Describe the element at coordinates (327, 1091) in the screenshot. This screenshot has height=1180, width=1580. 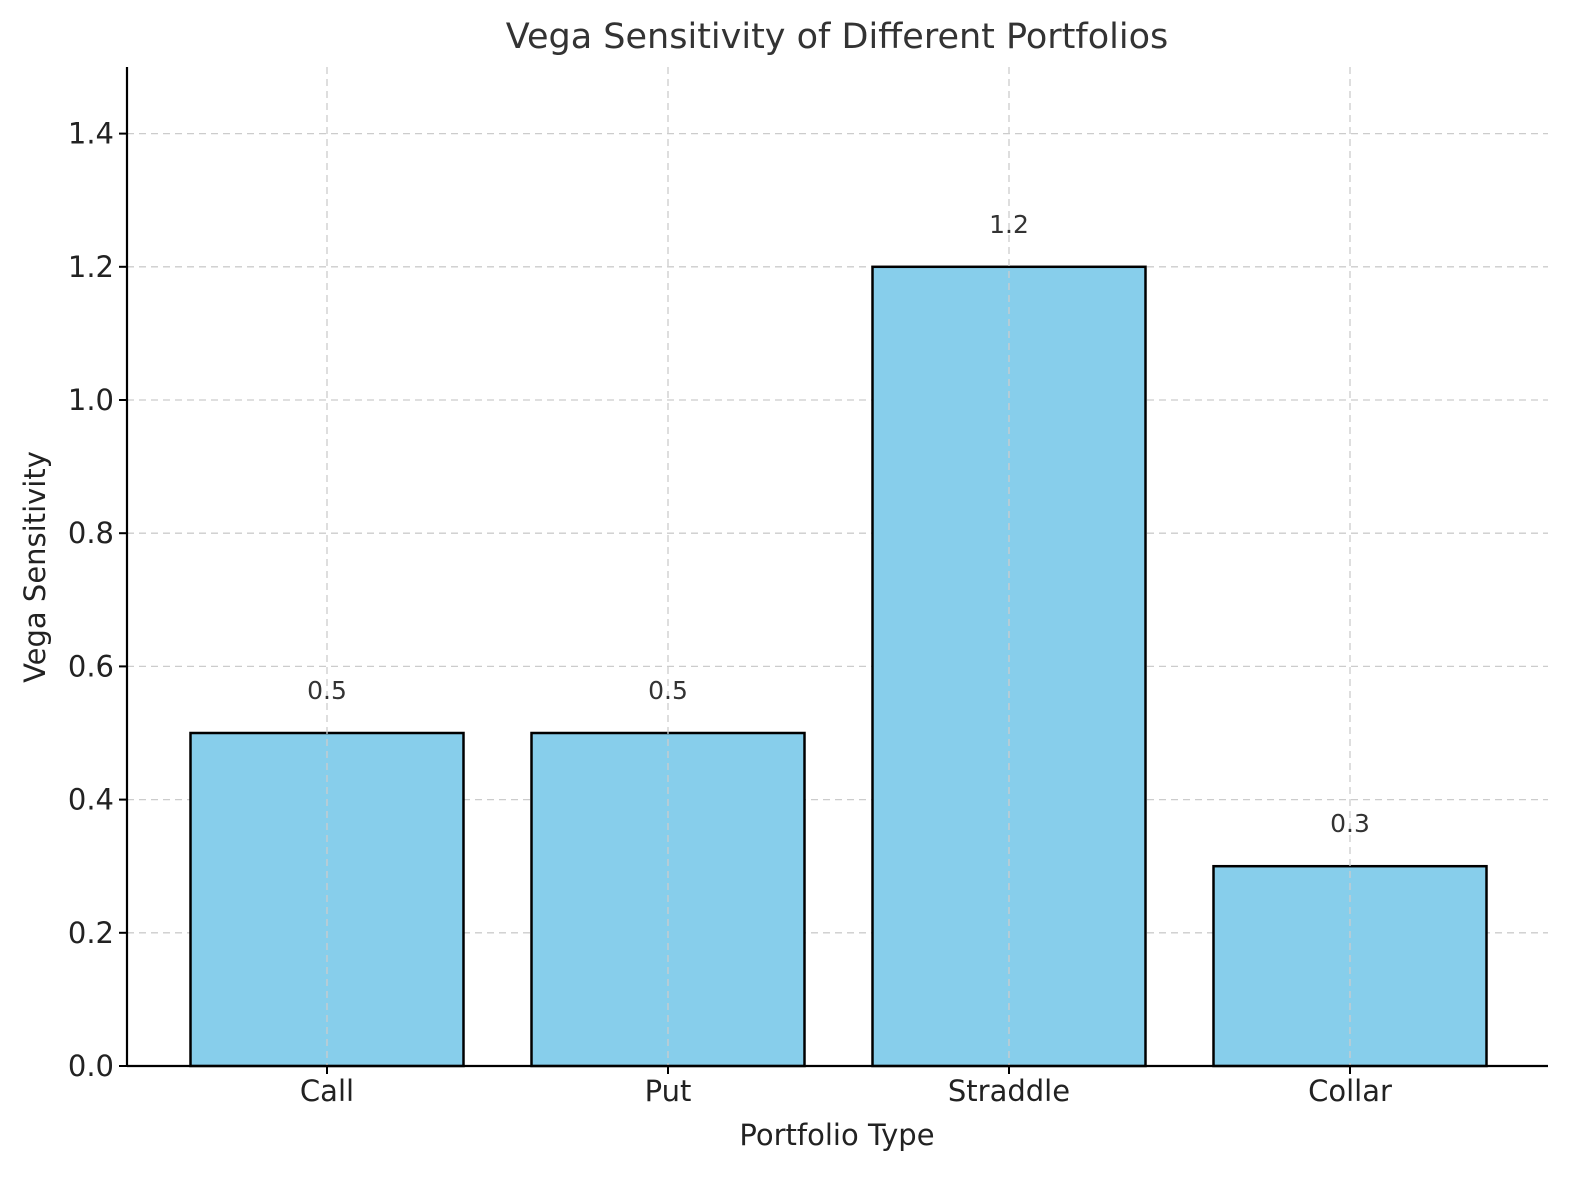
I see `x-tick-label: Call` at that location.